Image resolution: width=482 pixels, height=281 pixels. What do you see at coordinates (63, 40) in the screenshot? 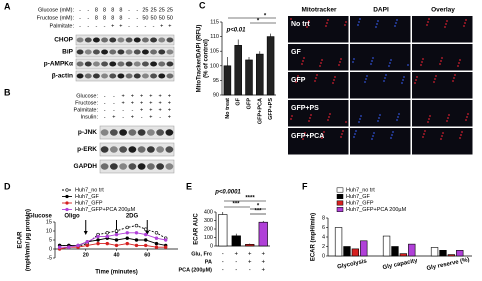
I see `band-label: CHOP` at bounding box center [63, 40].